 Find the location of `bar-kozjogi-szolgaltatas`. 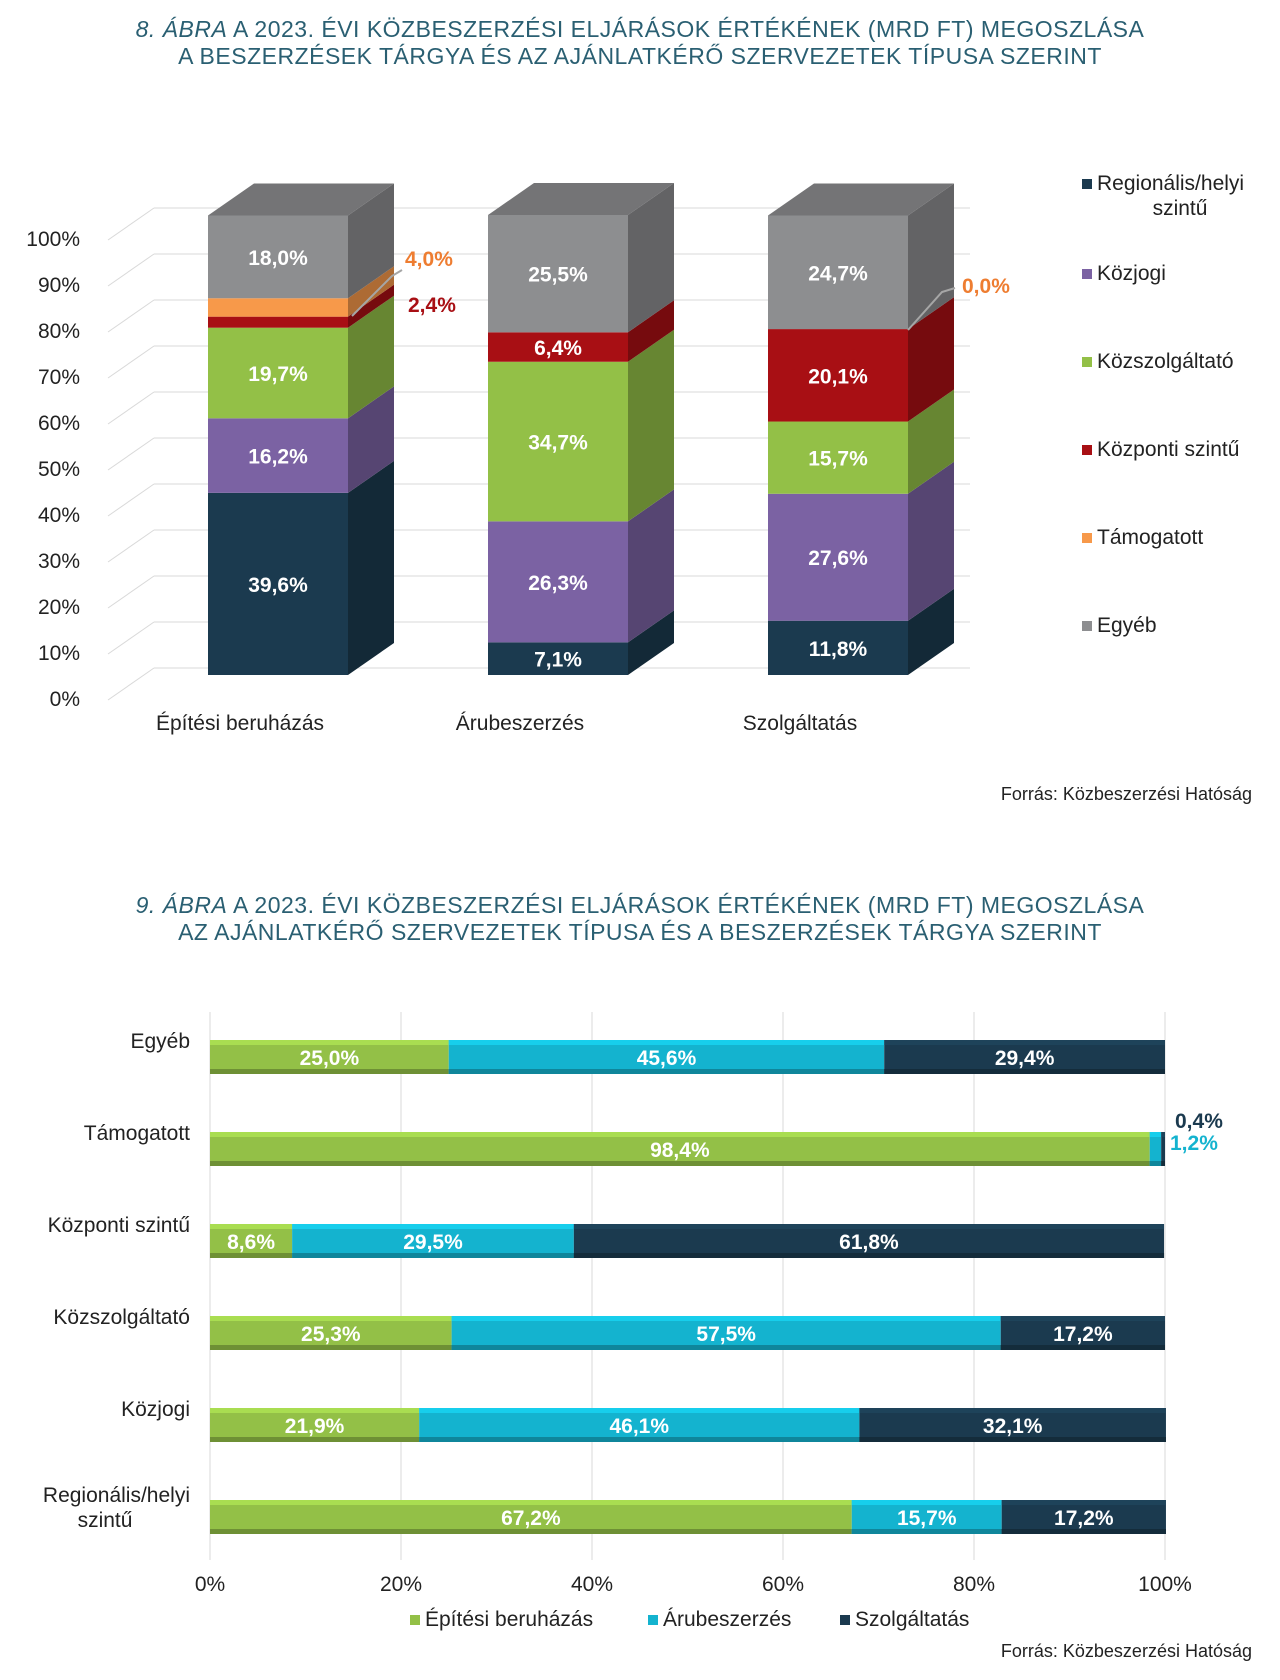

bar-kozjogi-szolgaltatas is located at coordinates (1012, 1425).